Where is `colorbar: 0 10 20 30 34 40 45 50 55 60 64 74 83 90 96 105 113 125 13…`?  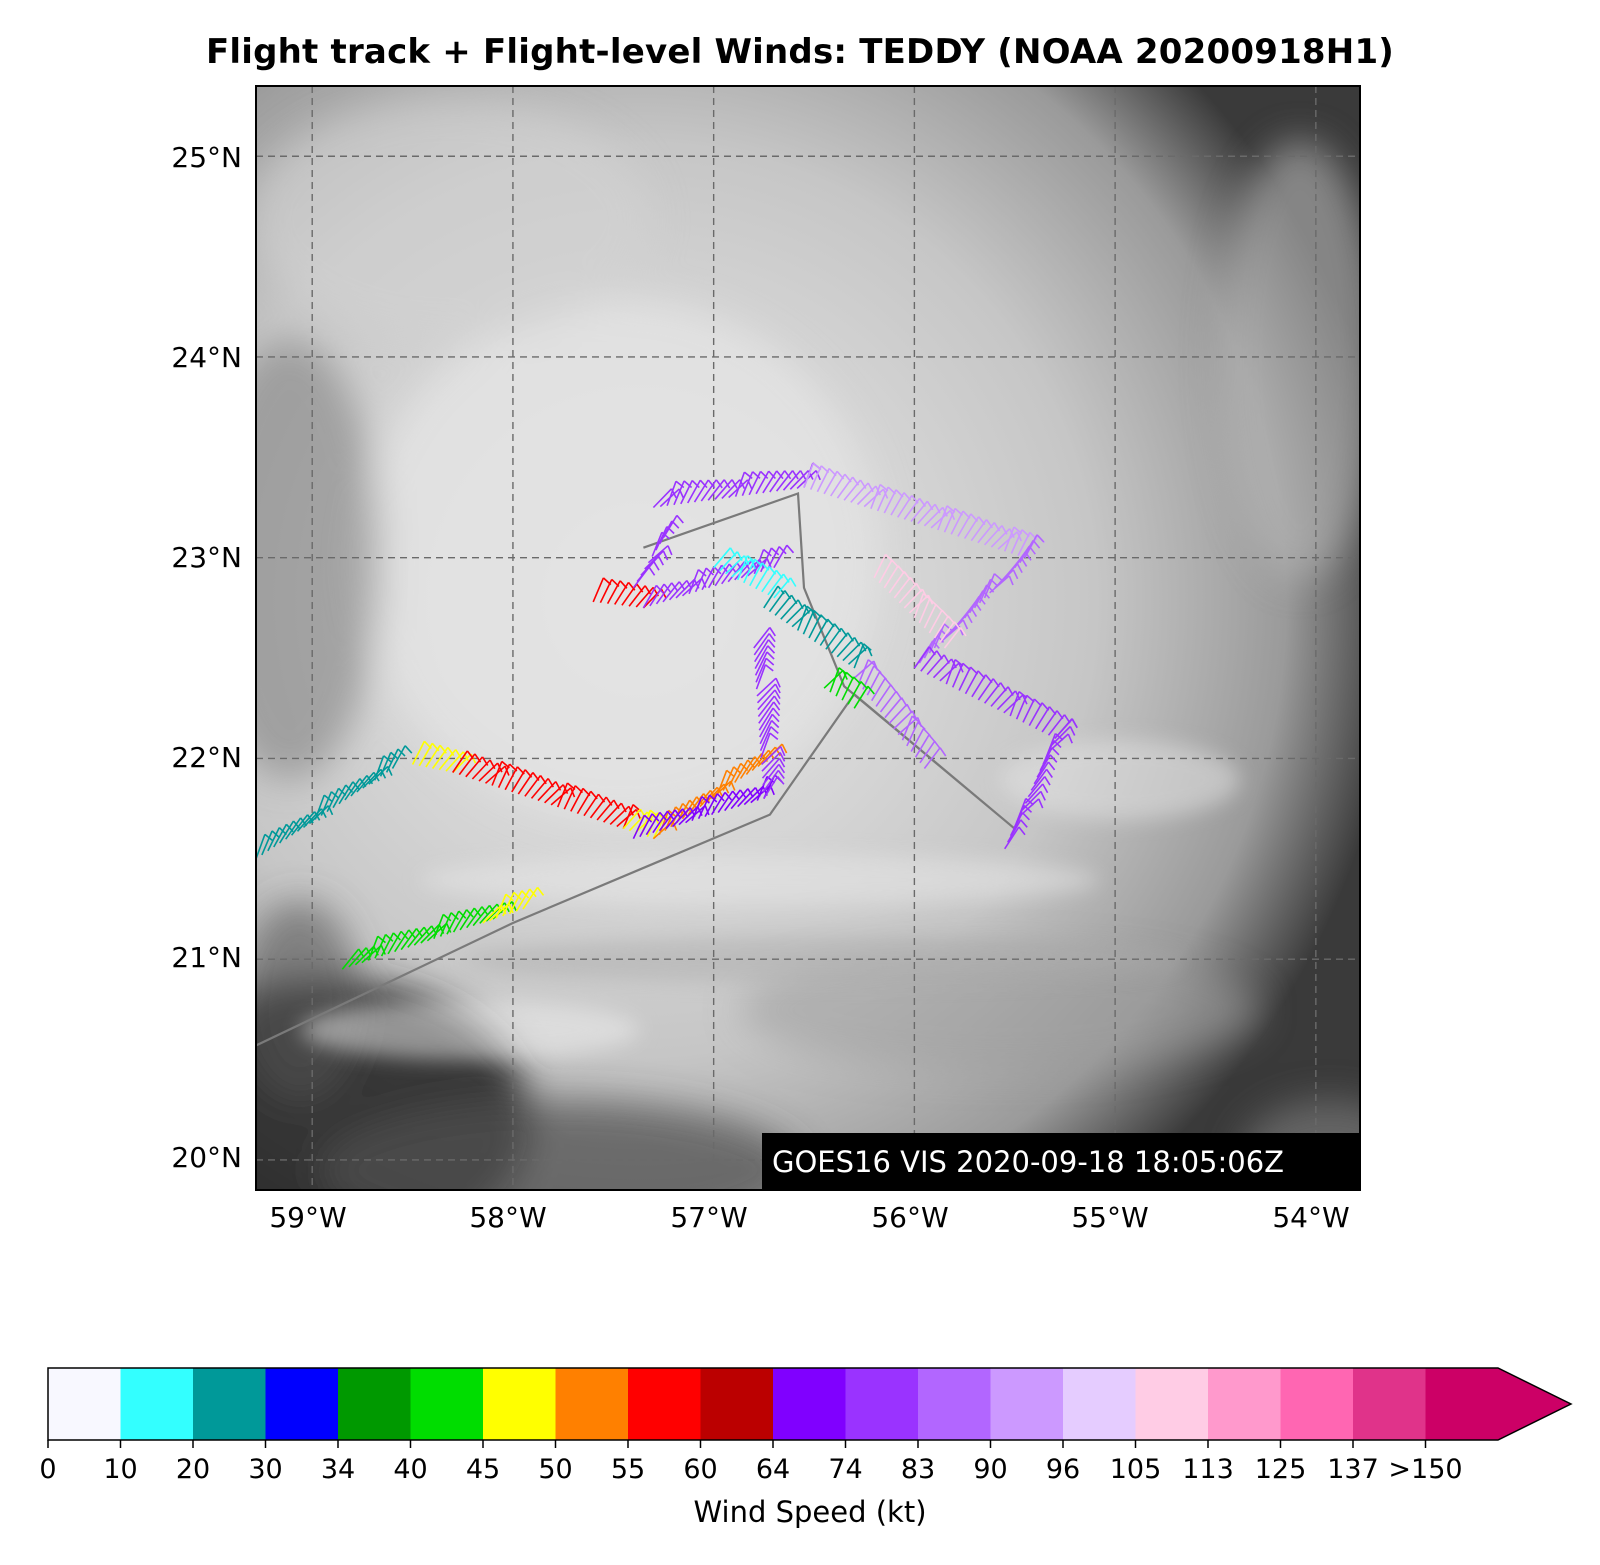 colorbar: 0 10 20 30 34 40 45 50 55 60 64 74 83 90 96 105 113 125 13… is located at coordinates (806, 1448).